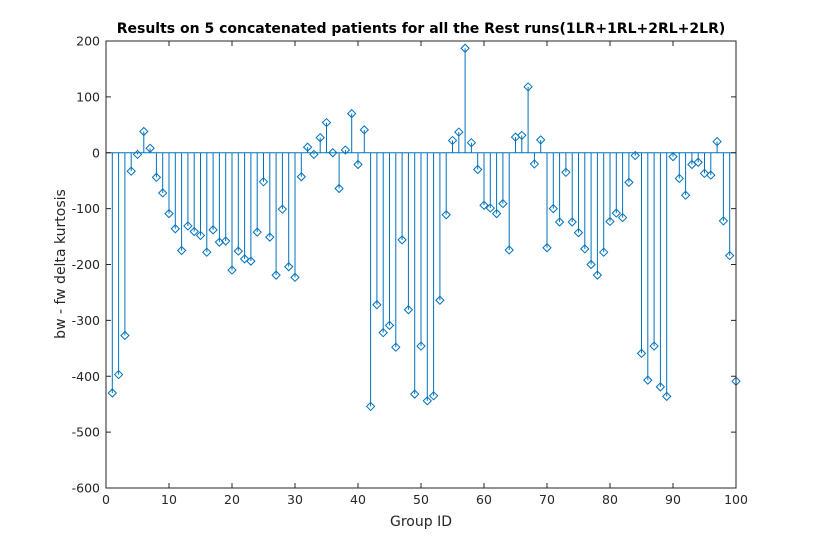  Describe the element at coordinates (86, 432) in the screenshot. I see `y-tick-label: -500` at that location.